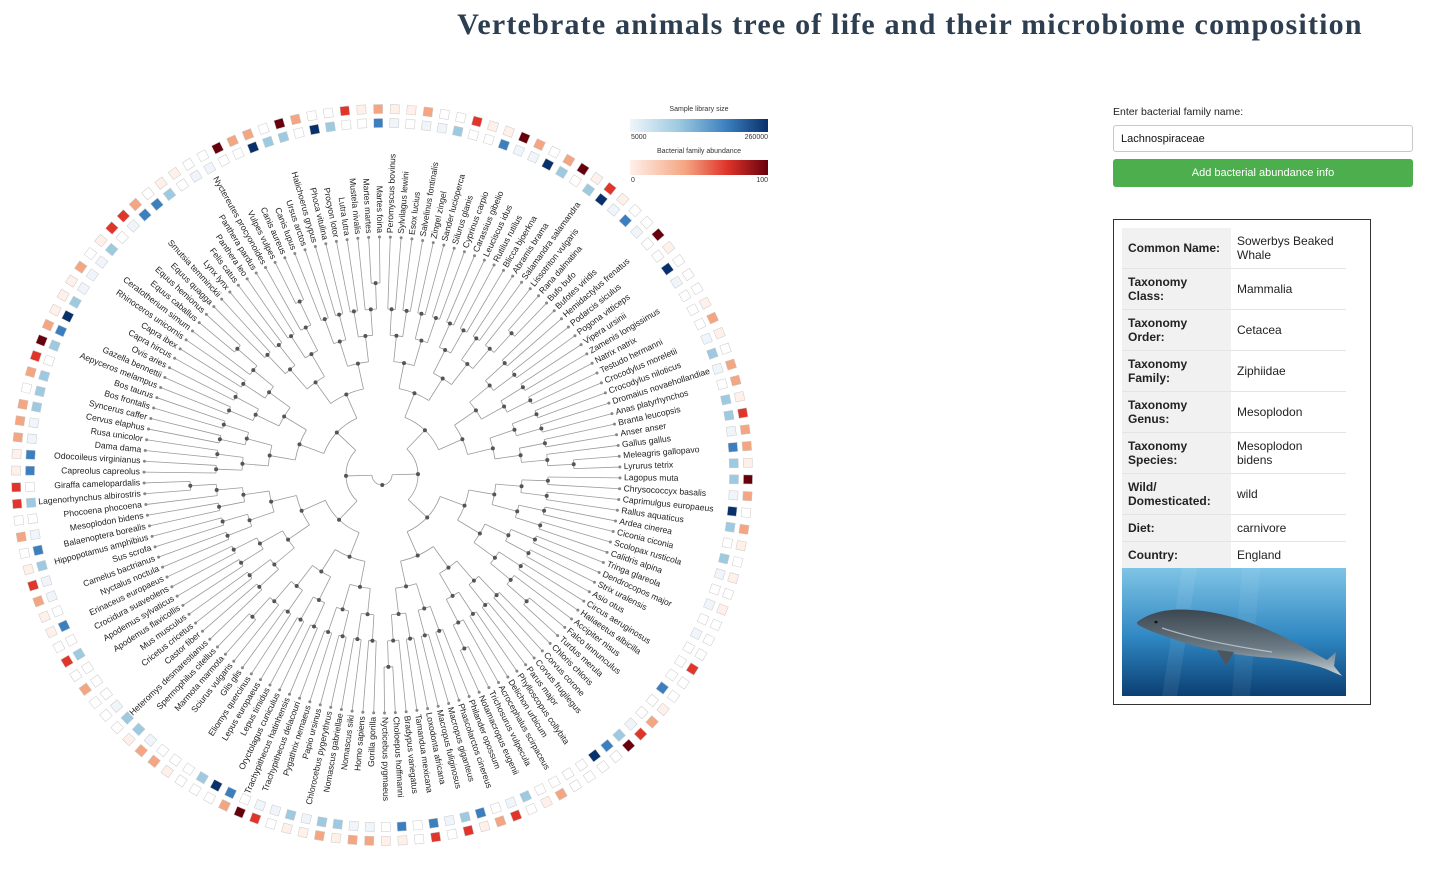  I want to click on leaf-label: Homo sapiens, so click(359, 744).